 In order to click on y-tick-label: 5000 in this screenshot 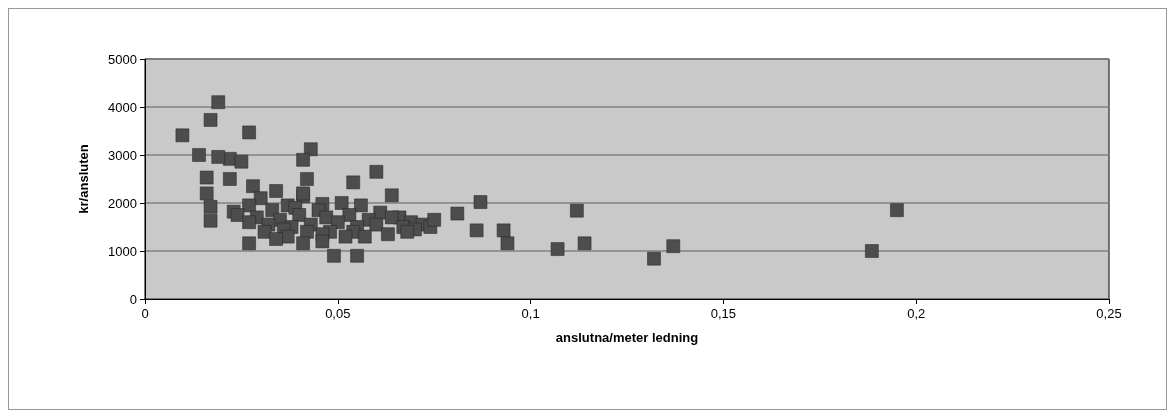, I will do `click(122, 59)`.